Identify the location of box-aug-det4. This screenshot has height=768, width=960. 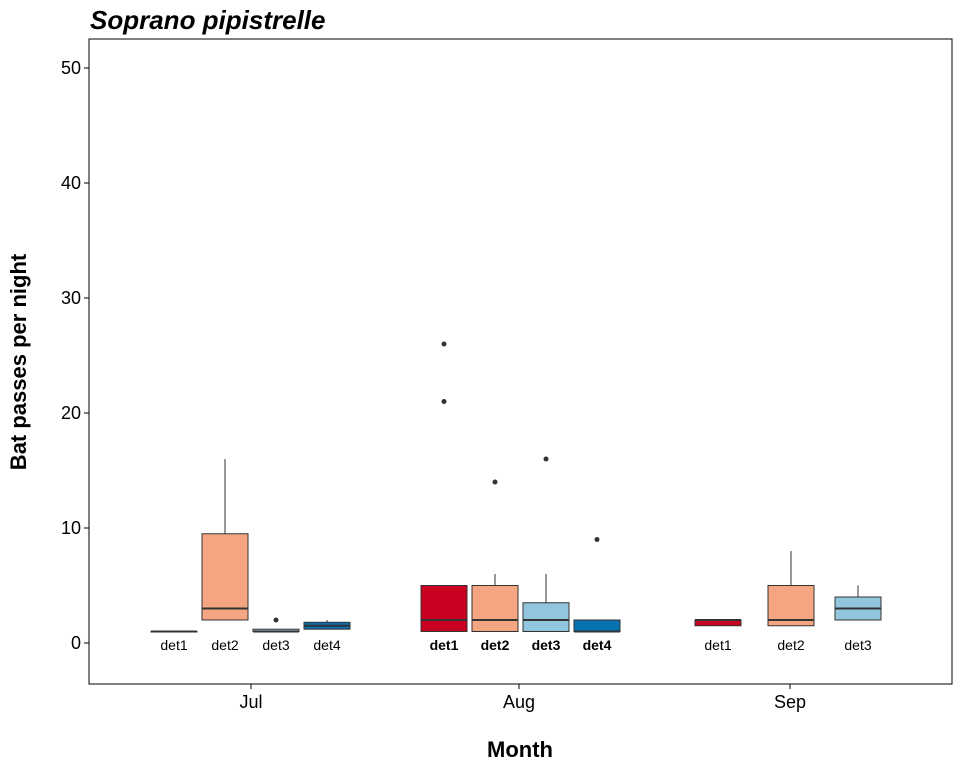
(597, 585).